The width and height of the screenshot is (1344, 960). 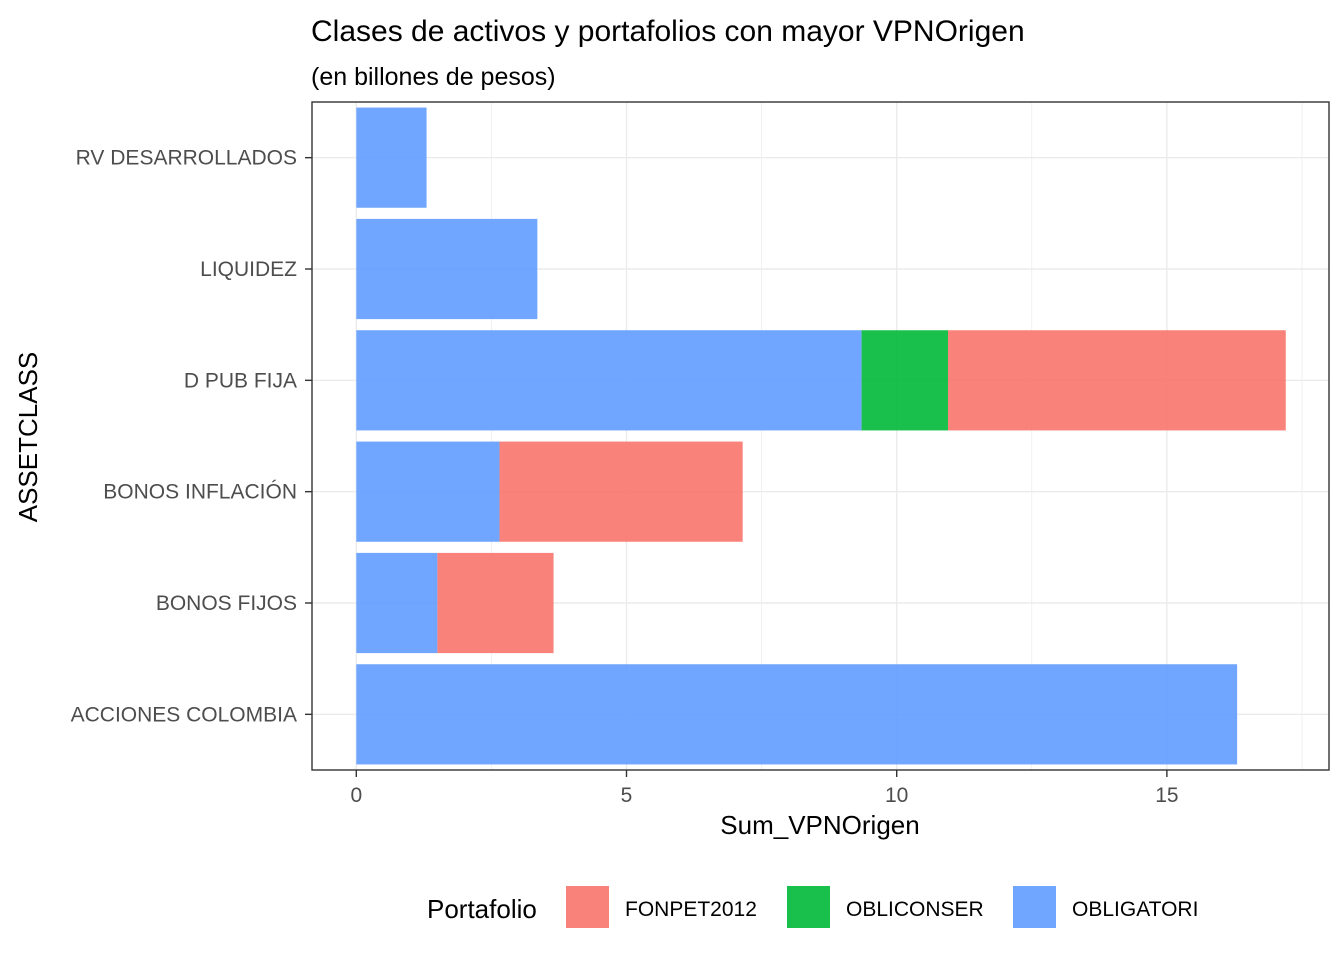 What do you see at coordinates (482, 909) in the screenshot?
I see `legend-title: Portafolio` at bounding box center [482, 909].